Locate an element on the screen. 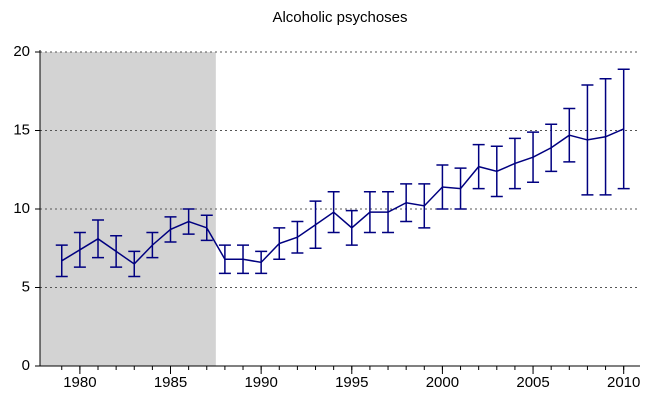 This screenshot has width=645, height=417. y-tick-label: 15 is located at coordinates (21, 129).